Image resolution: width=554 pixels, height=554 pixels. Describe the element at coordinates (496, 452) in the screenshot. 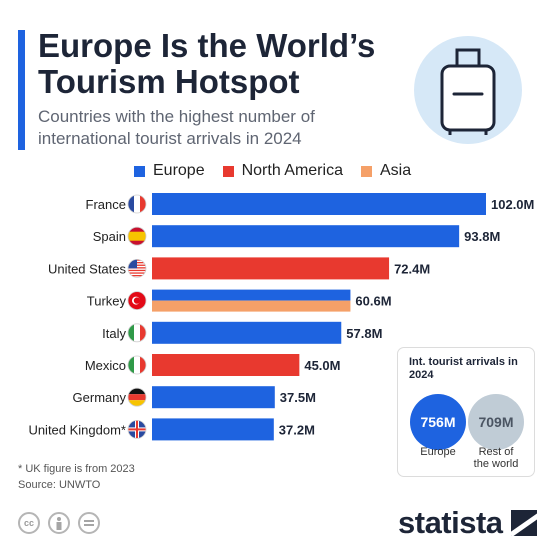

I see `rest-label-line-1: Rest of` at that location.